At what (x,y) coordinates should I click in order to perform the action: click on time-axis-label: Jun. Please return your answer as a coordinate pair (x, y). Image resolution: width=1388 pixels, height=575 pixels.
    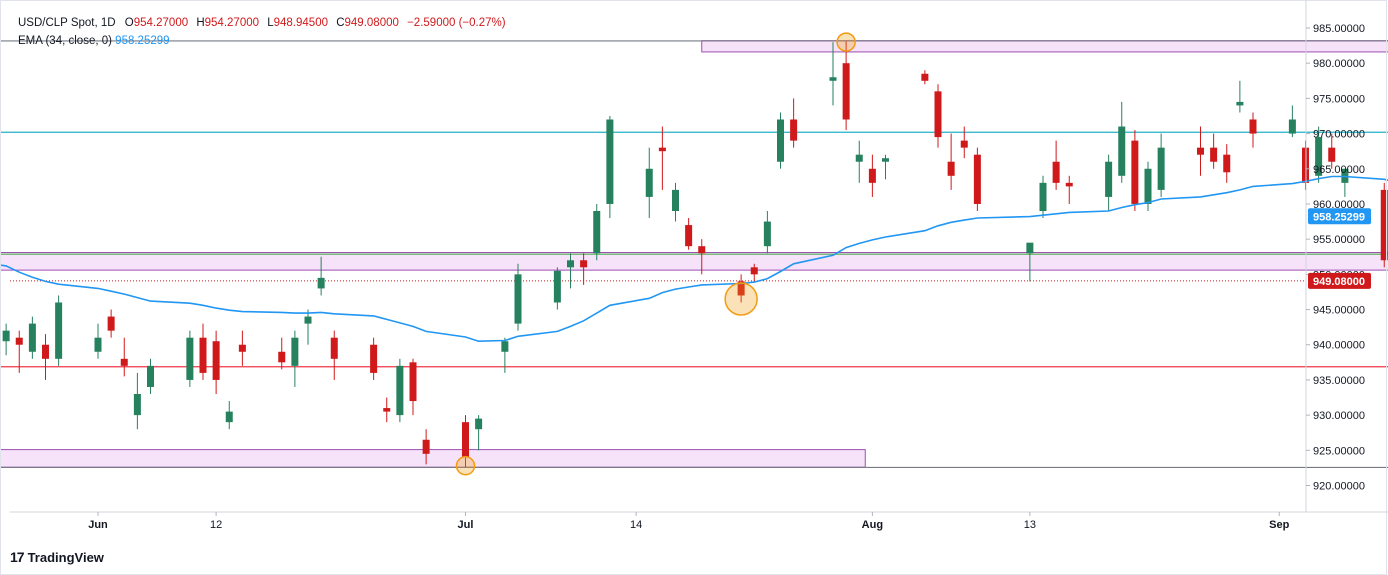
    Looking at the image, I should click on (98, 525).